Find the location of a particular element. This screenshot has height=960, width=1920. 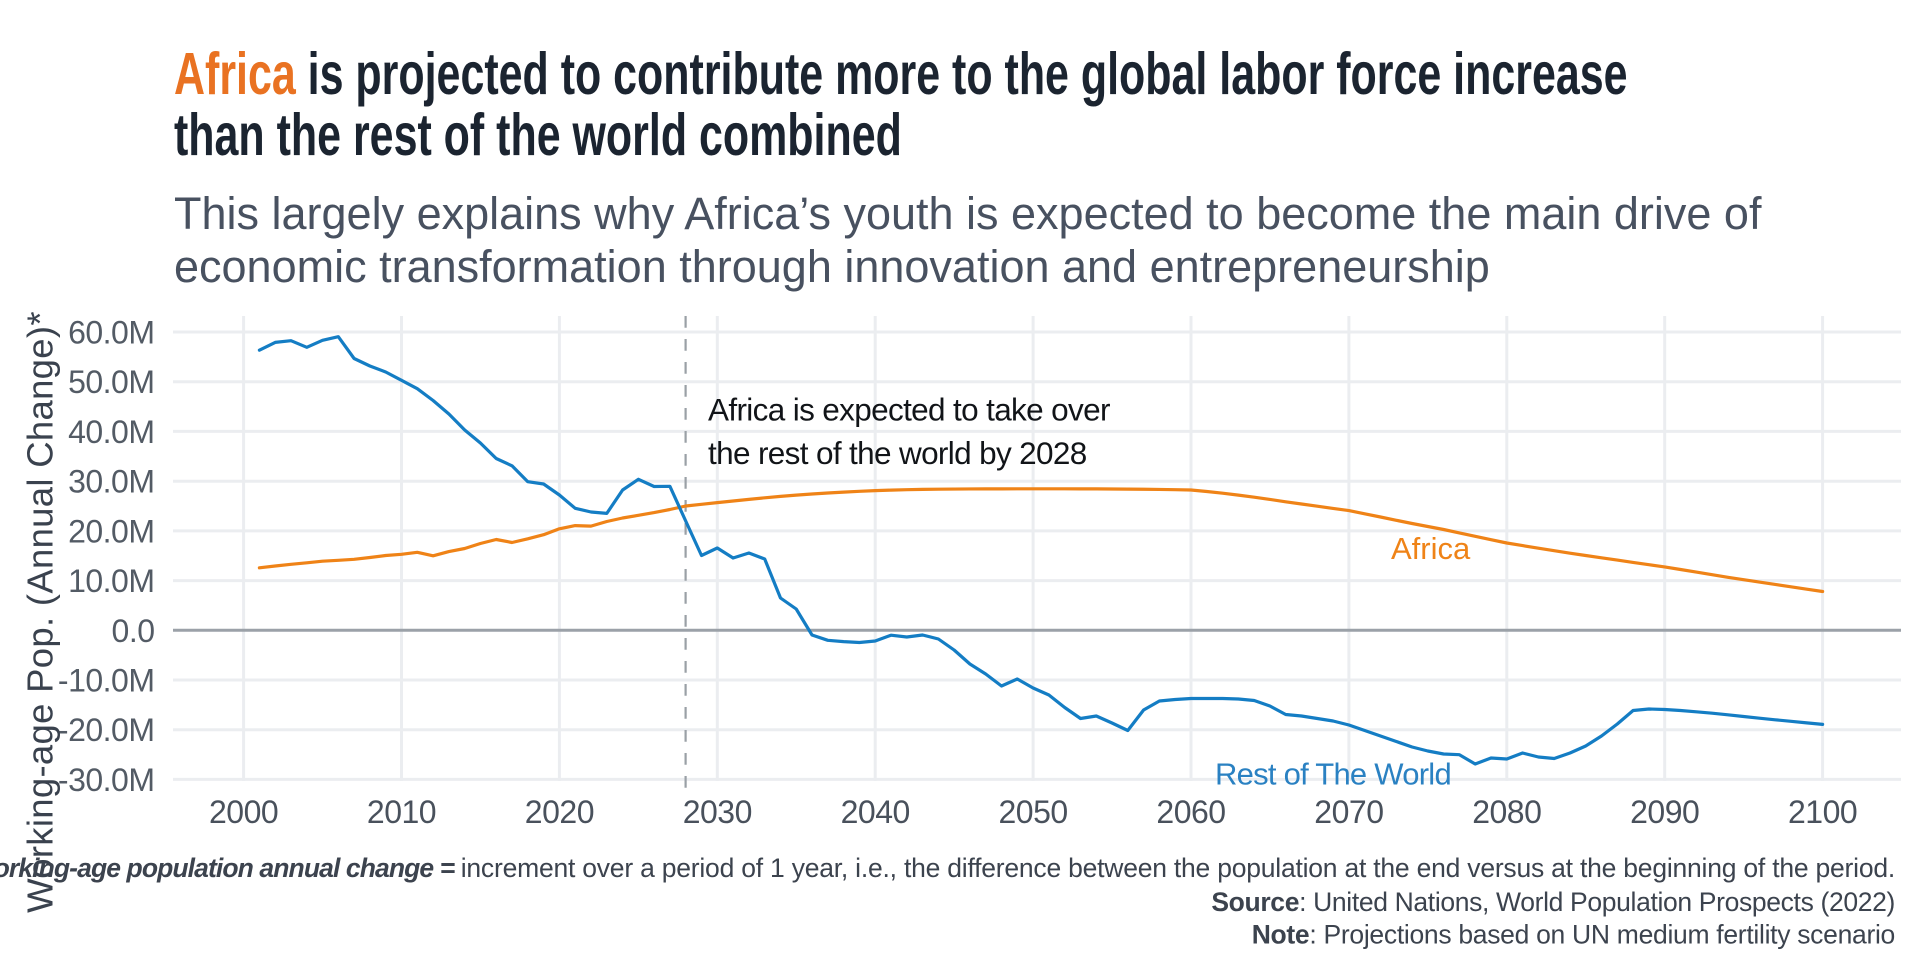

svg-text: 2080 is located at coordinates (1506, 812).